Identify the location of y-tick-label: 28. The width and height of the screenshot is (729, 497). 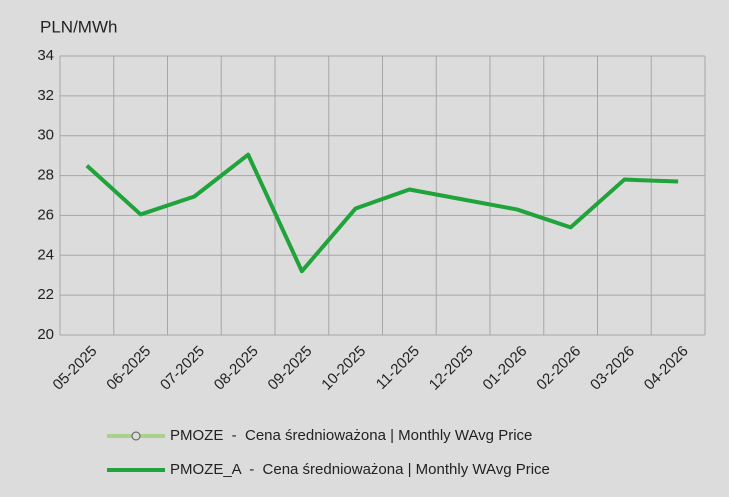
(45, 175).